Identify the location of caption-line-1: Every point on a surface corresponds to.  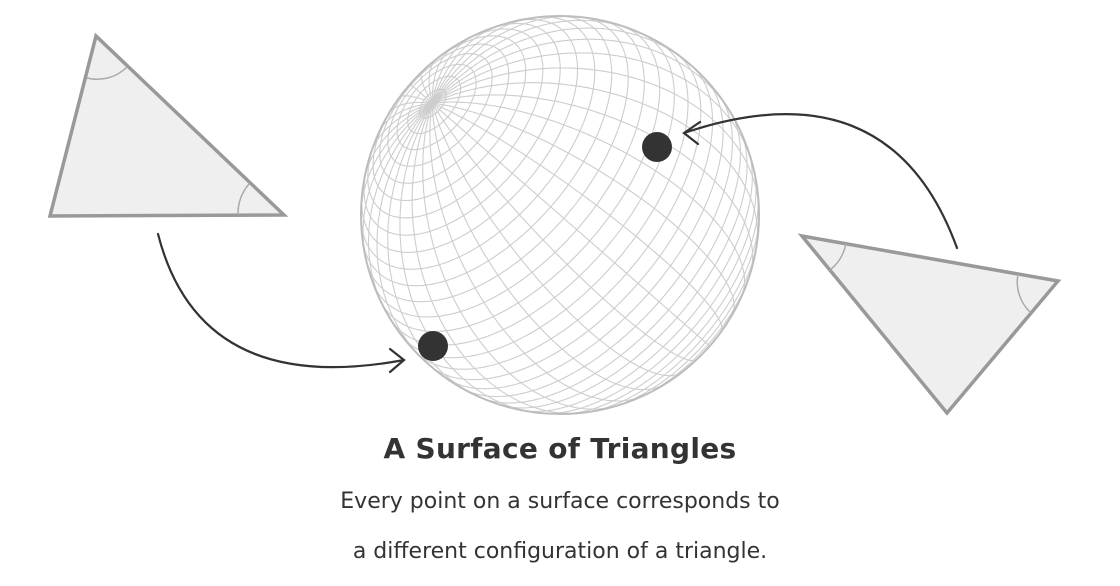
(560, 501).